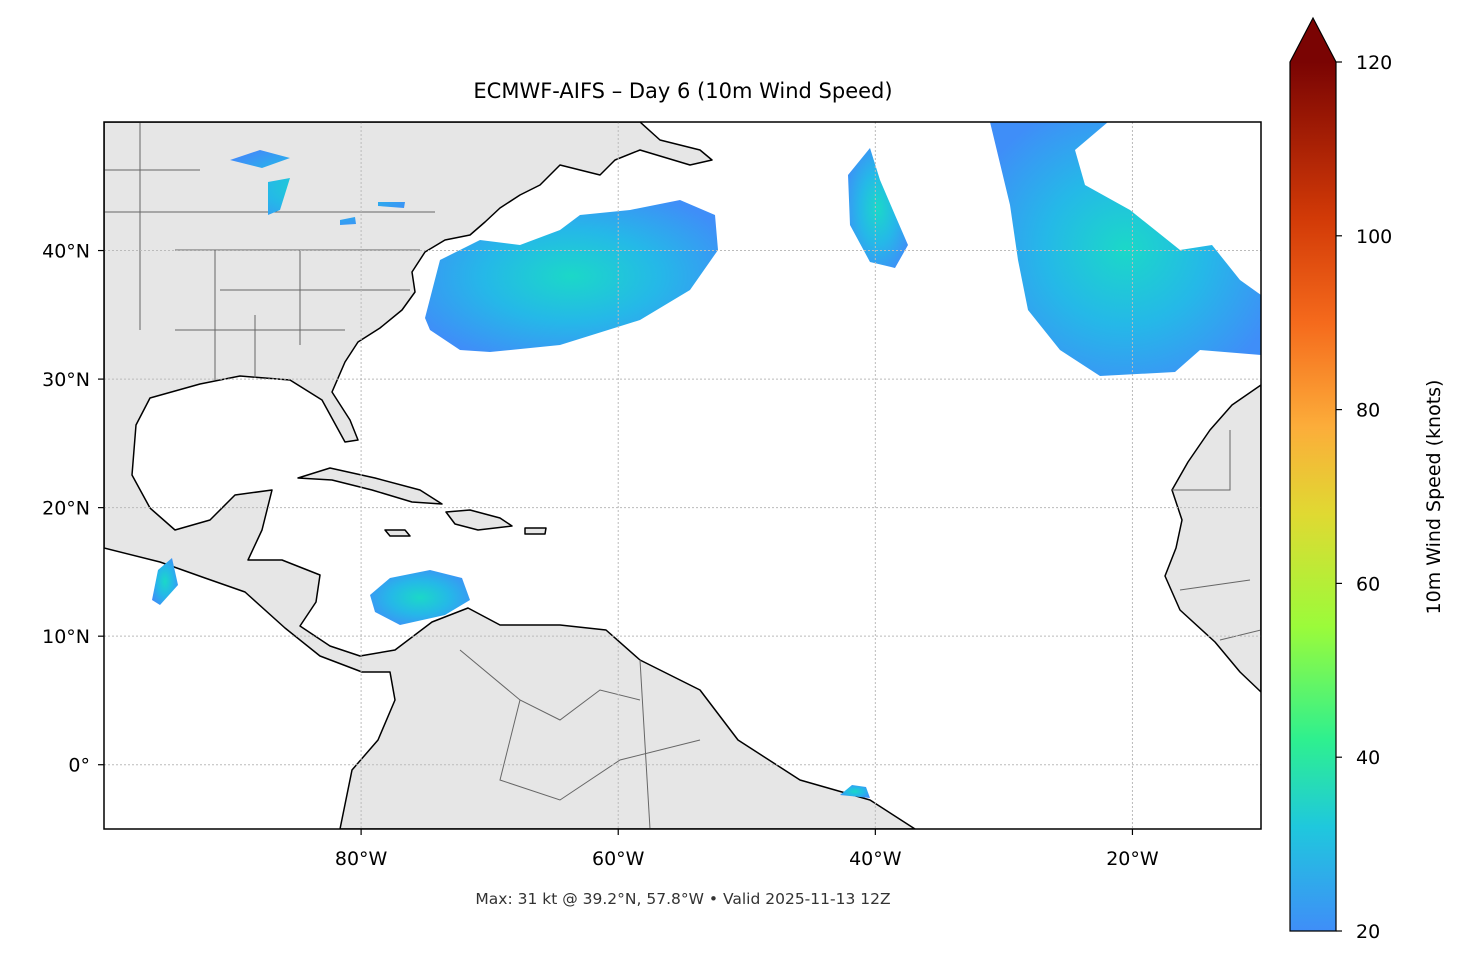 This screenshot has width=1466, height=969. I want to click on colorbar-ticks: 20 40 60 80 100 120, so click(1364, 497).